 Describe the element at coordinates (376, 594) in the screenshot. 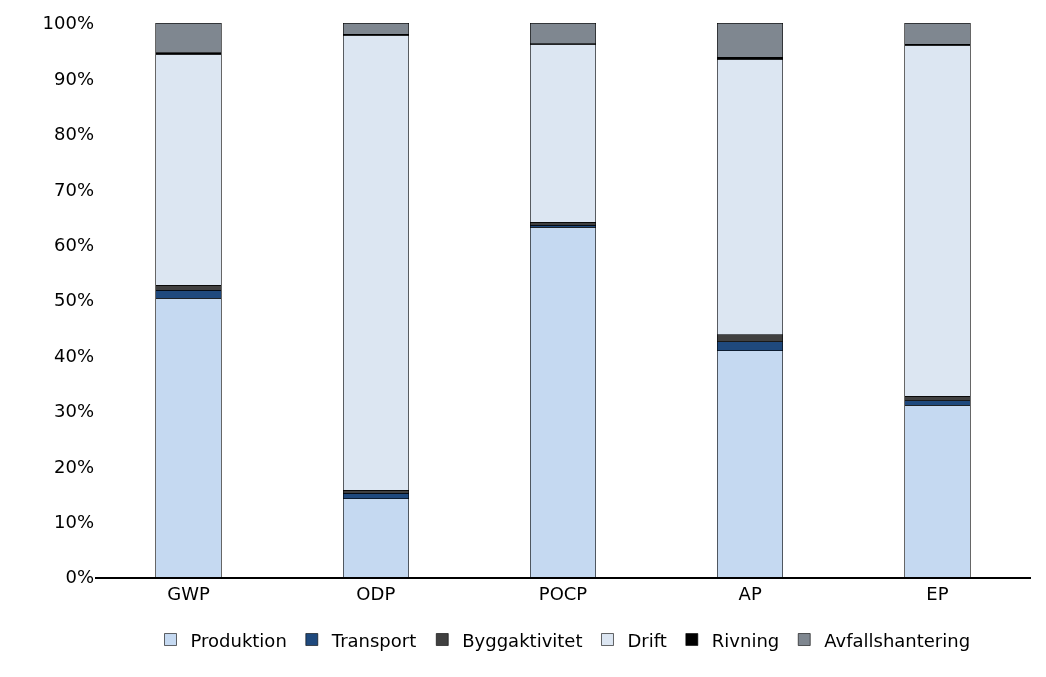

I see `x-tick-label: ODP` at that location.